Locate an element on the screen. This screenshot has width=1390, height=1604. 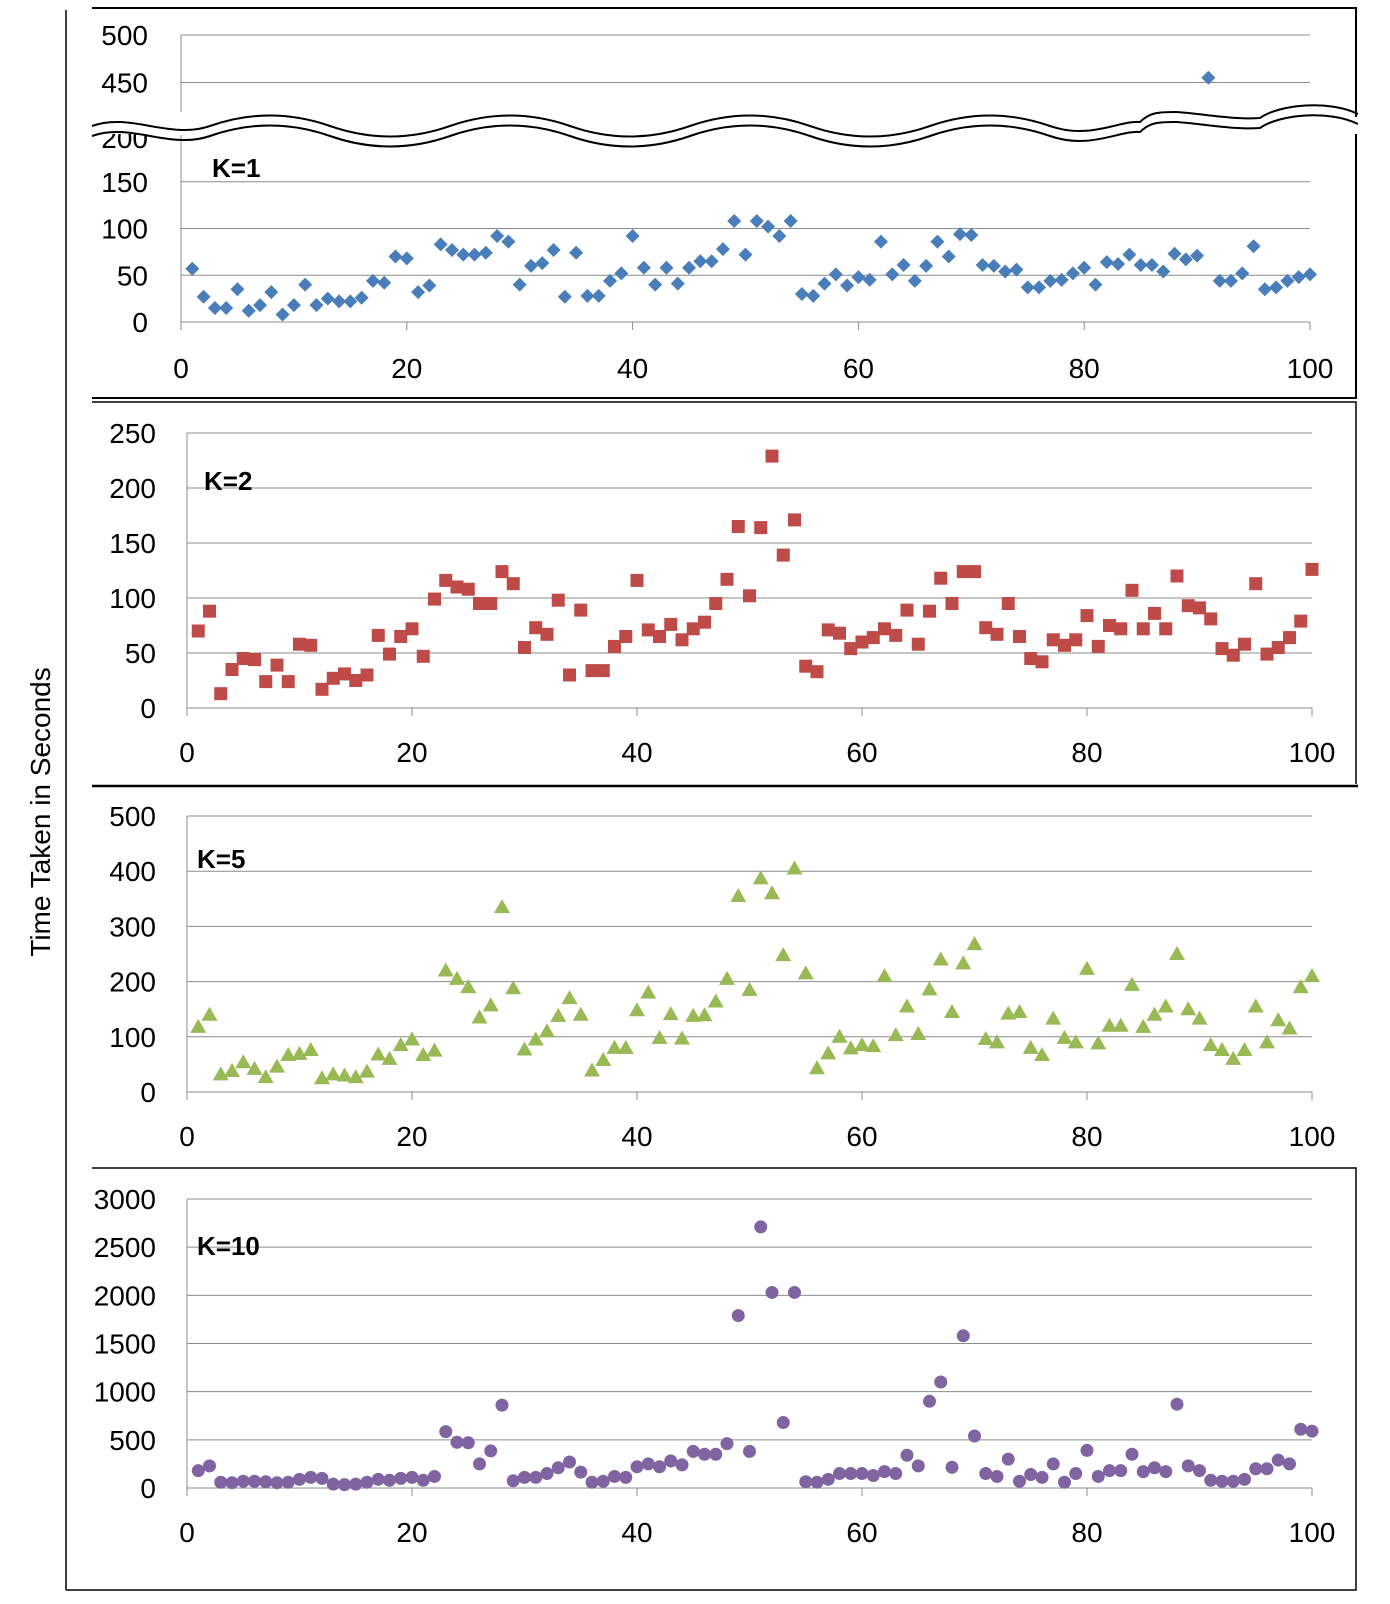
x-tick-label: 80 is located at coordinates (1084, 368).